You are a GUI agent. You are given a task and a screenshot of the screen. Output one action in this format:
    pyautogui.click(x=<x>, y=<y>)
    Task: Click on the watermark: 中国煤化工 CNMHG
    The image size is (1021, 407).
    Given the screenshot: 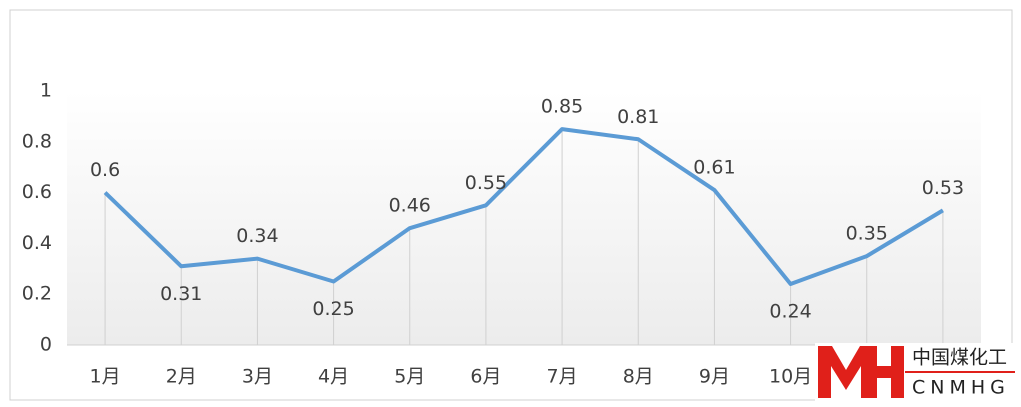 What is the action you would take?
    pyautogui.click(x=915, y=373)
    